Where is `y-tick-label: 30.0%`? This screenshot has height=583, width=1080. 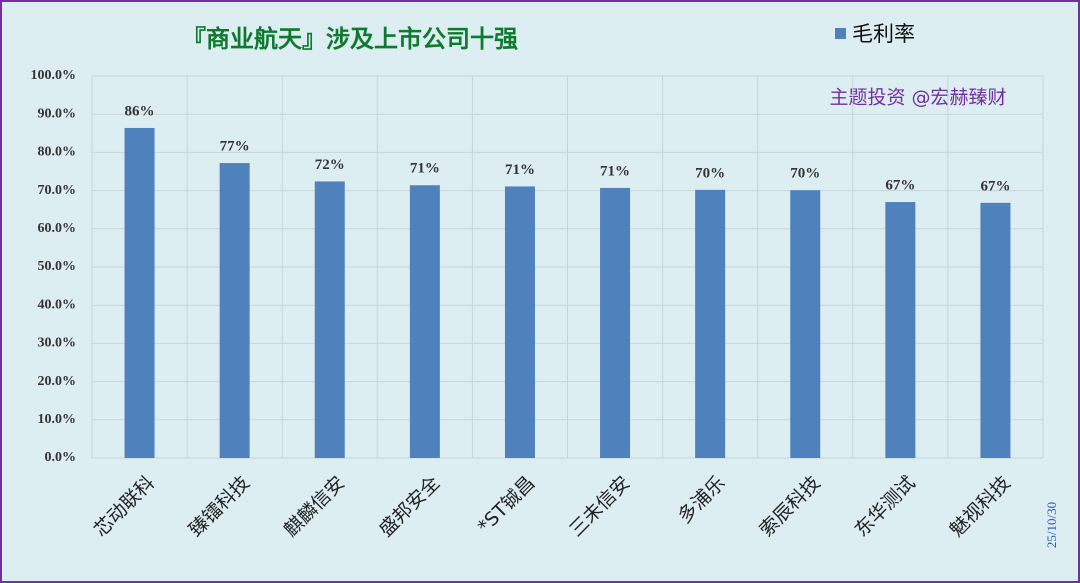 y-tick-label: 30.0% is located at coordinates (57, 343).